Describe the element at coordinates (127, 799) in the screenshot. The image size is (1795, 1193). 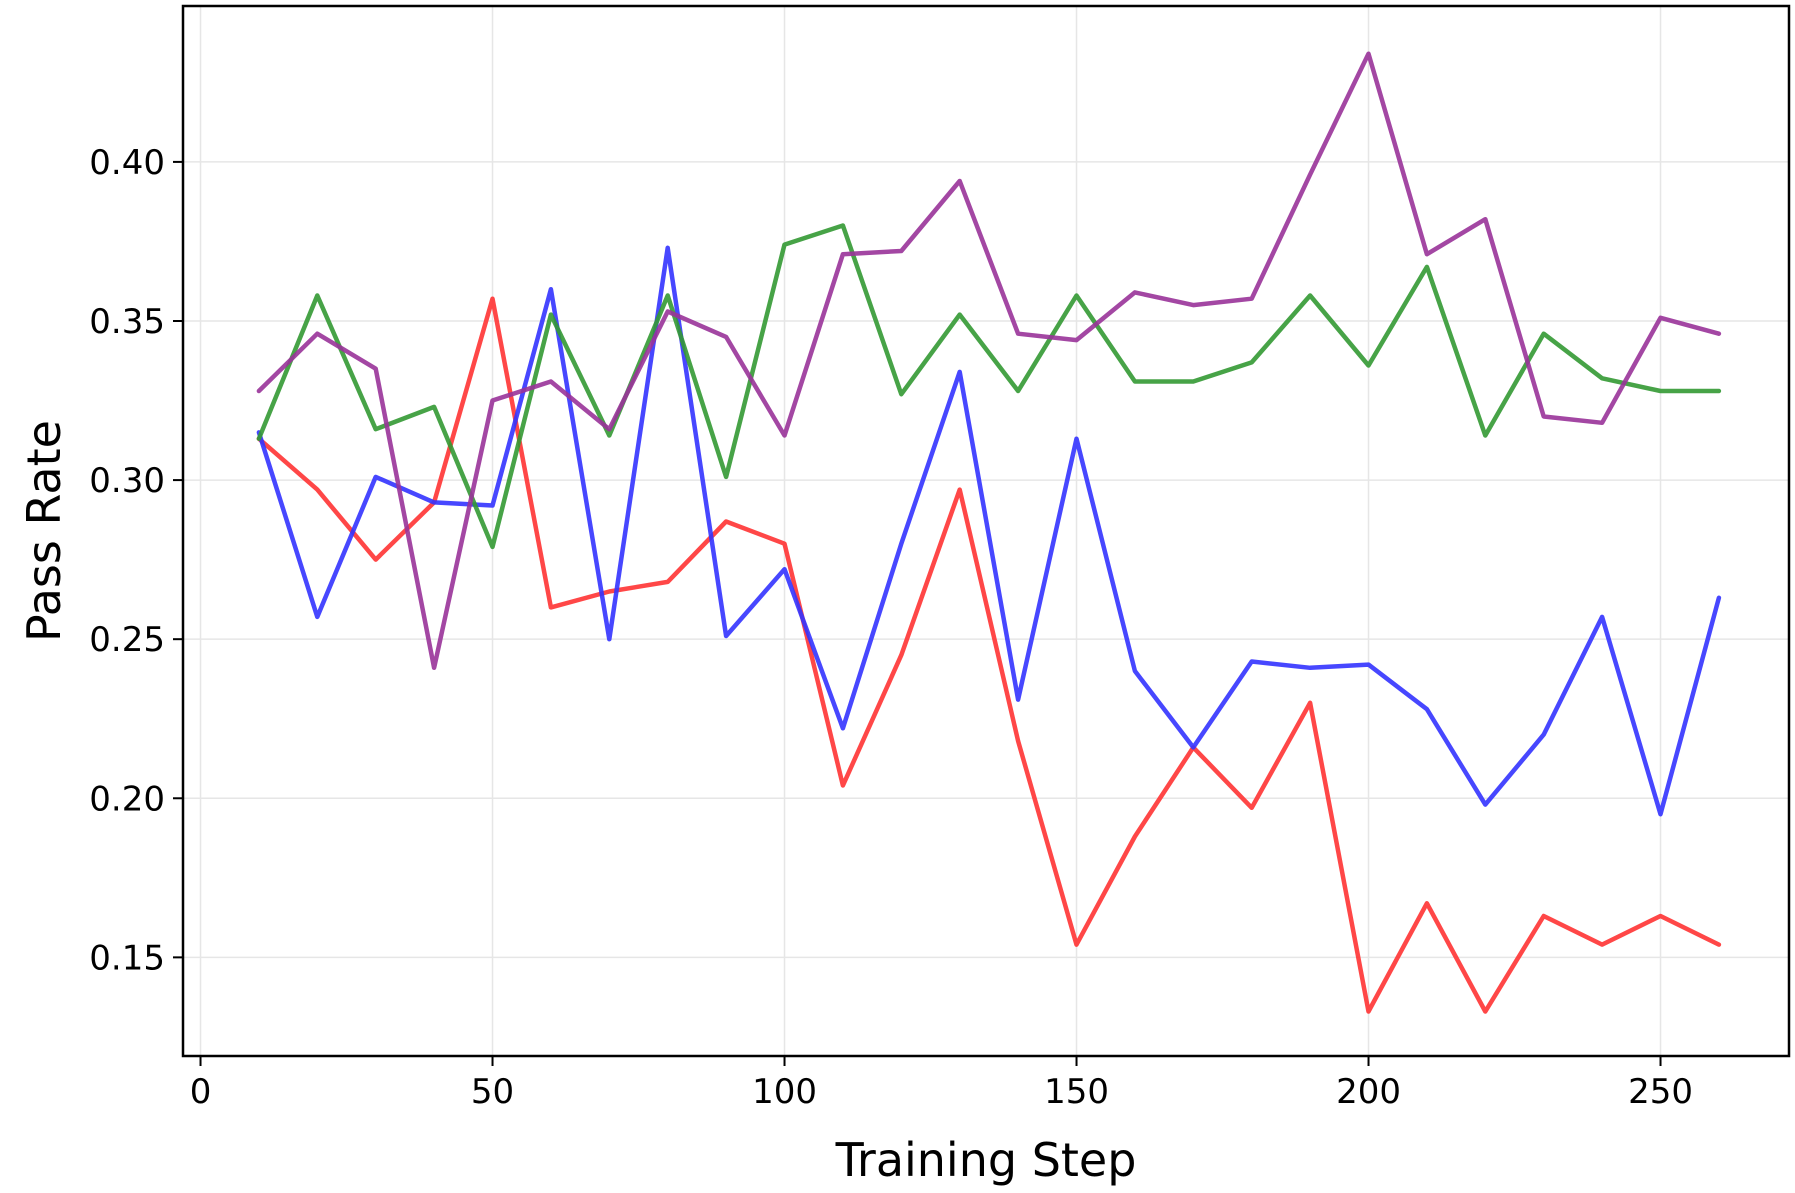
I see `y-tick-label: 0.20` at that location.